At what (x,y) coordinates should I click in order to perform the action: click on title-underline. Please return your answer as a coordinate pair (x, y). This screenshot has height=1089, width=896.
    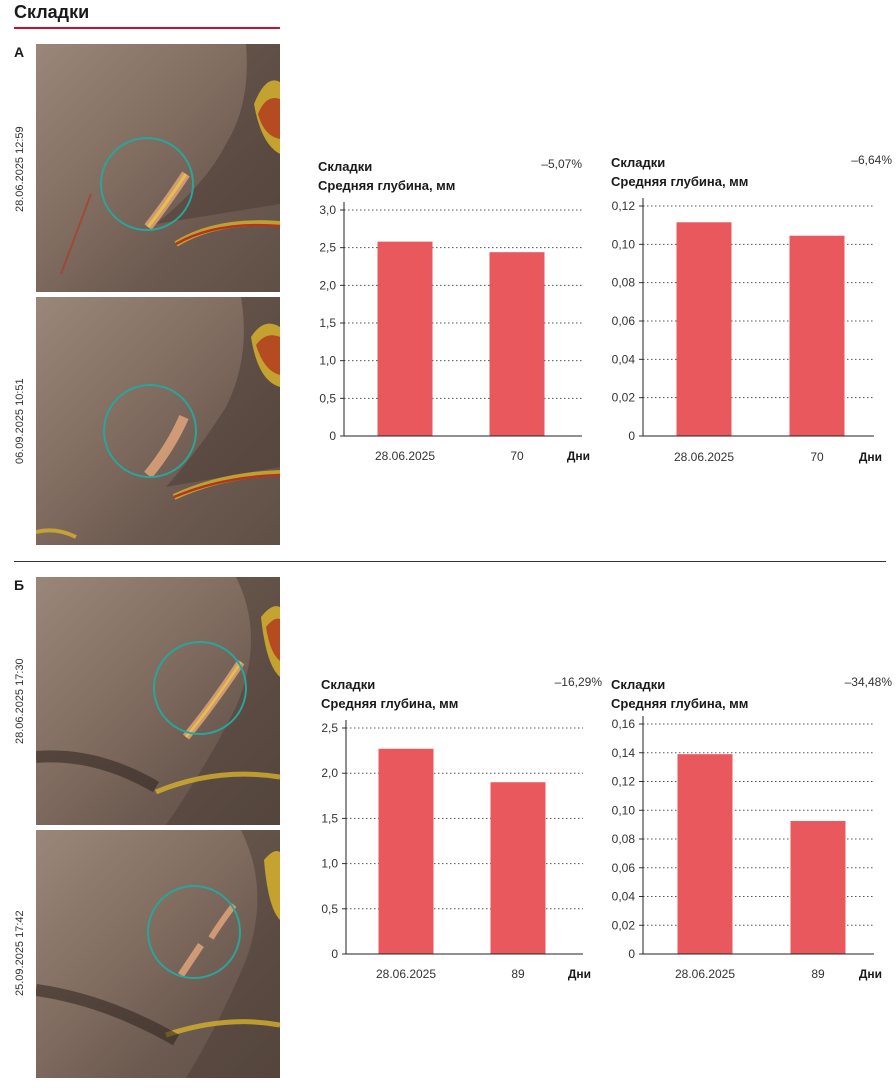
    Looking at the image, I should click on (147, 28).